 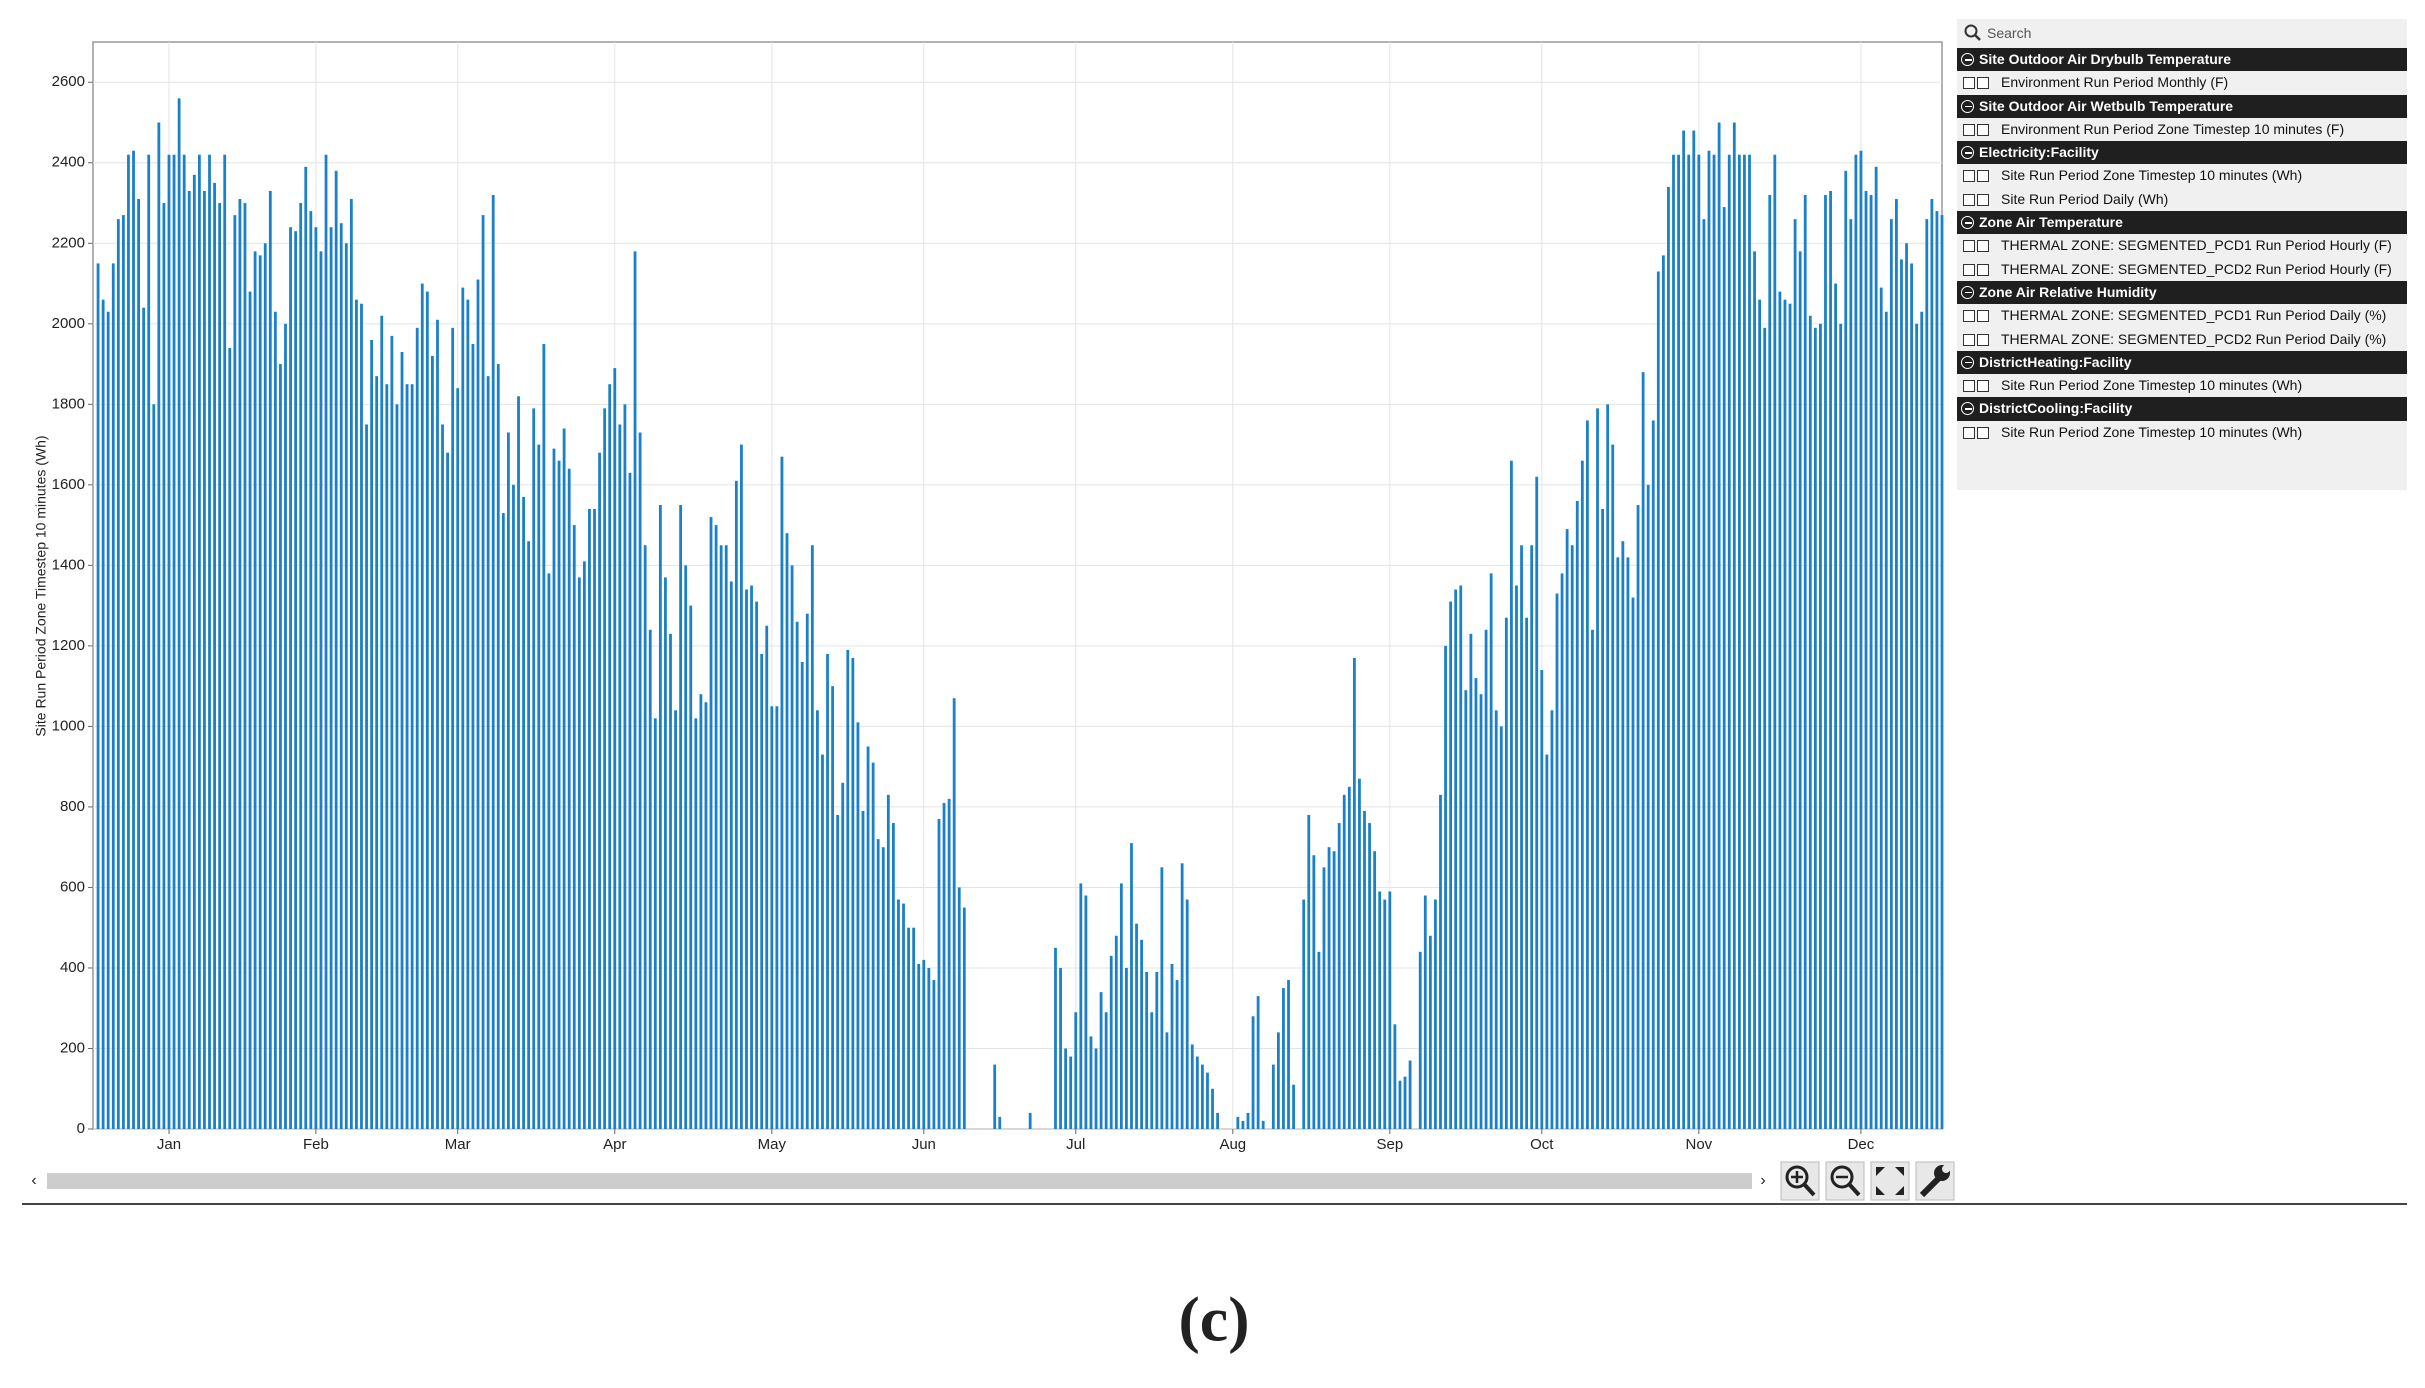 What do you see at coordinates (33, 1180) in the screenshot?
I see `scroll-left: ‹` at bounding box center [33, 1180].